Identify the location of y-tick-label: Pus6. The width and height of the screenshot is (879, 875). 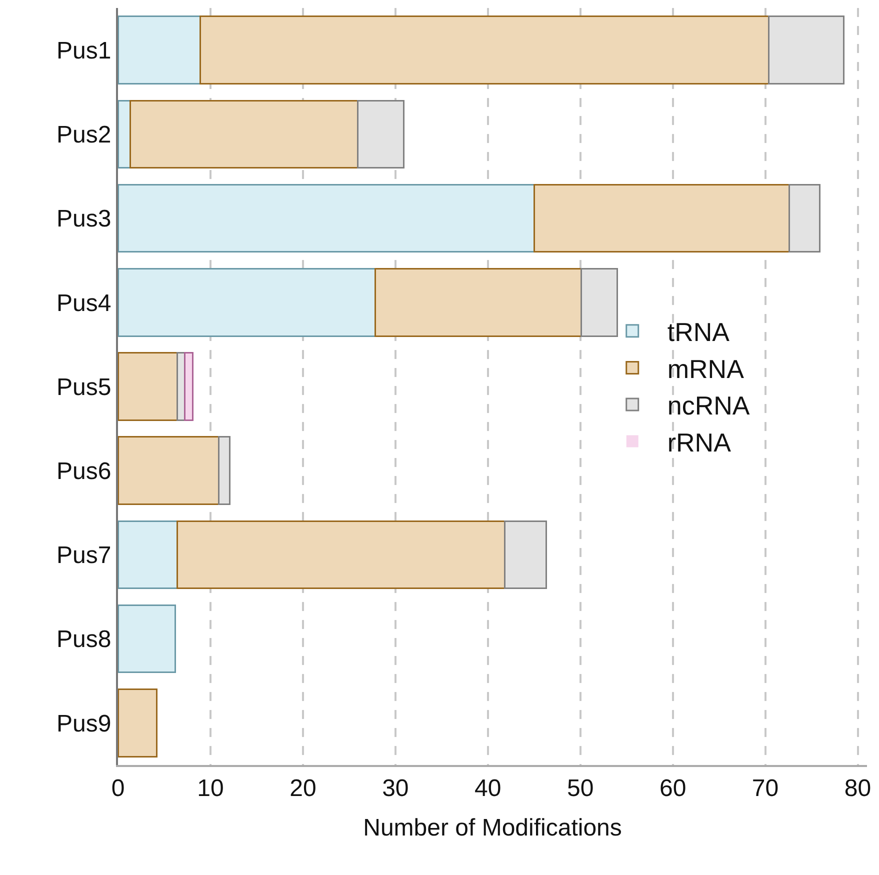
(84, 472).